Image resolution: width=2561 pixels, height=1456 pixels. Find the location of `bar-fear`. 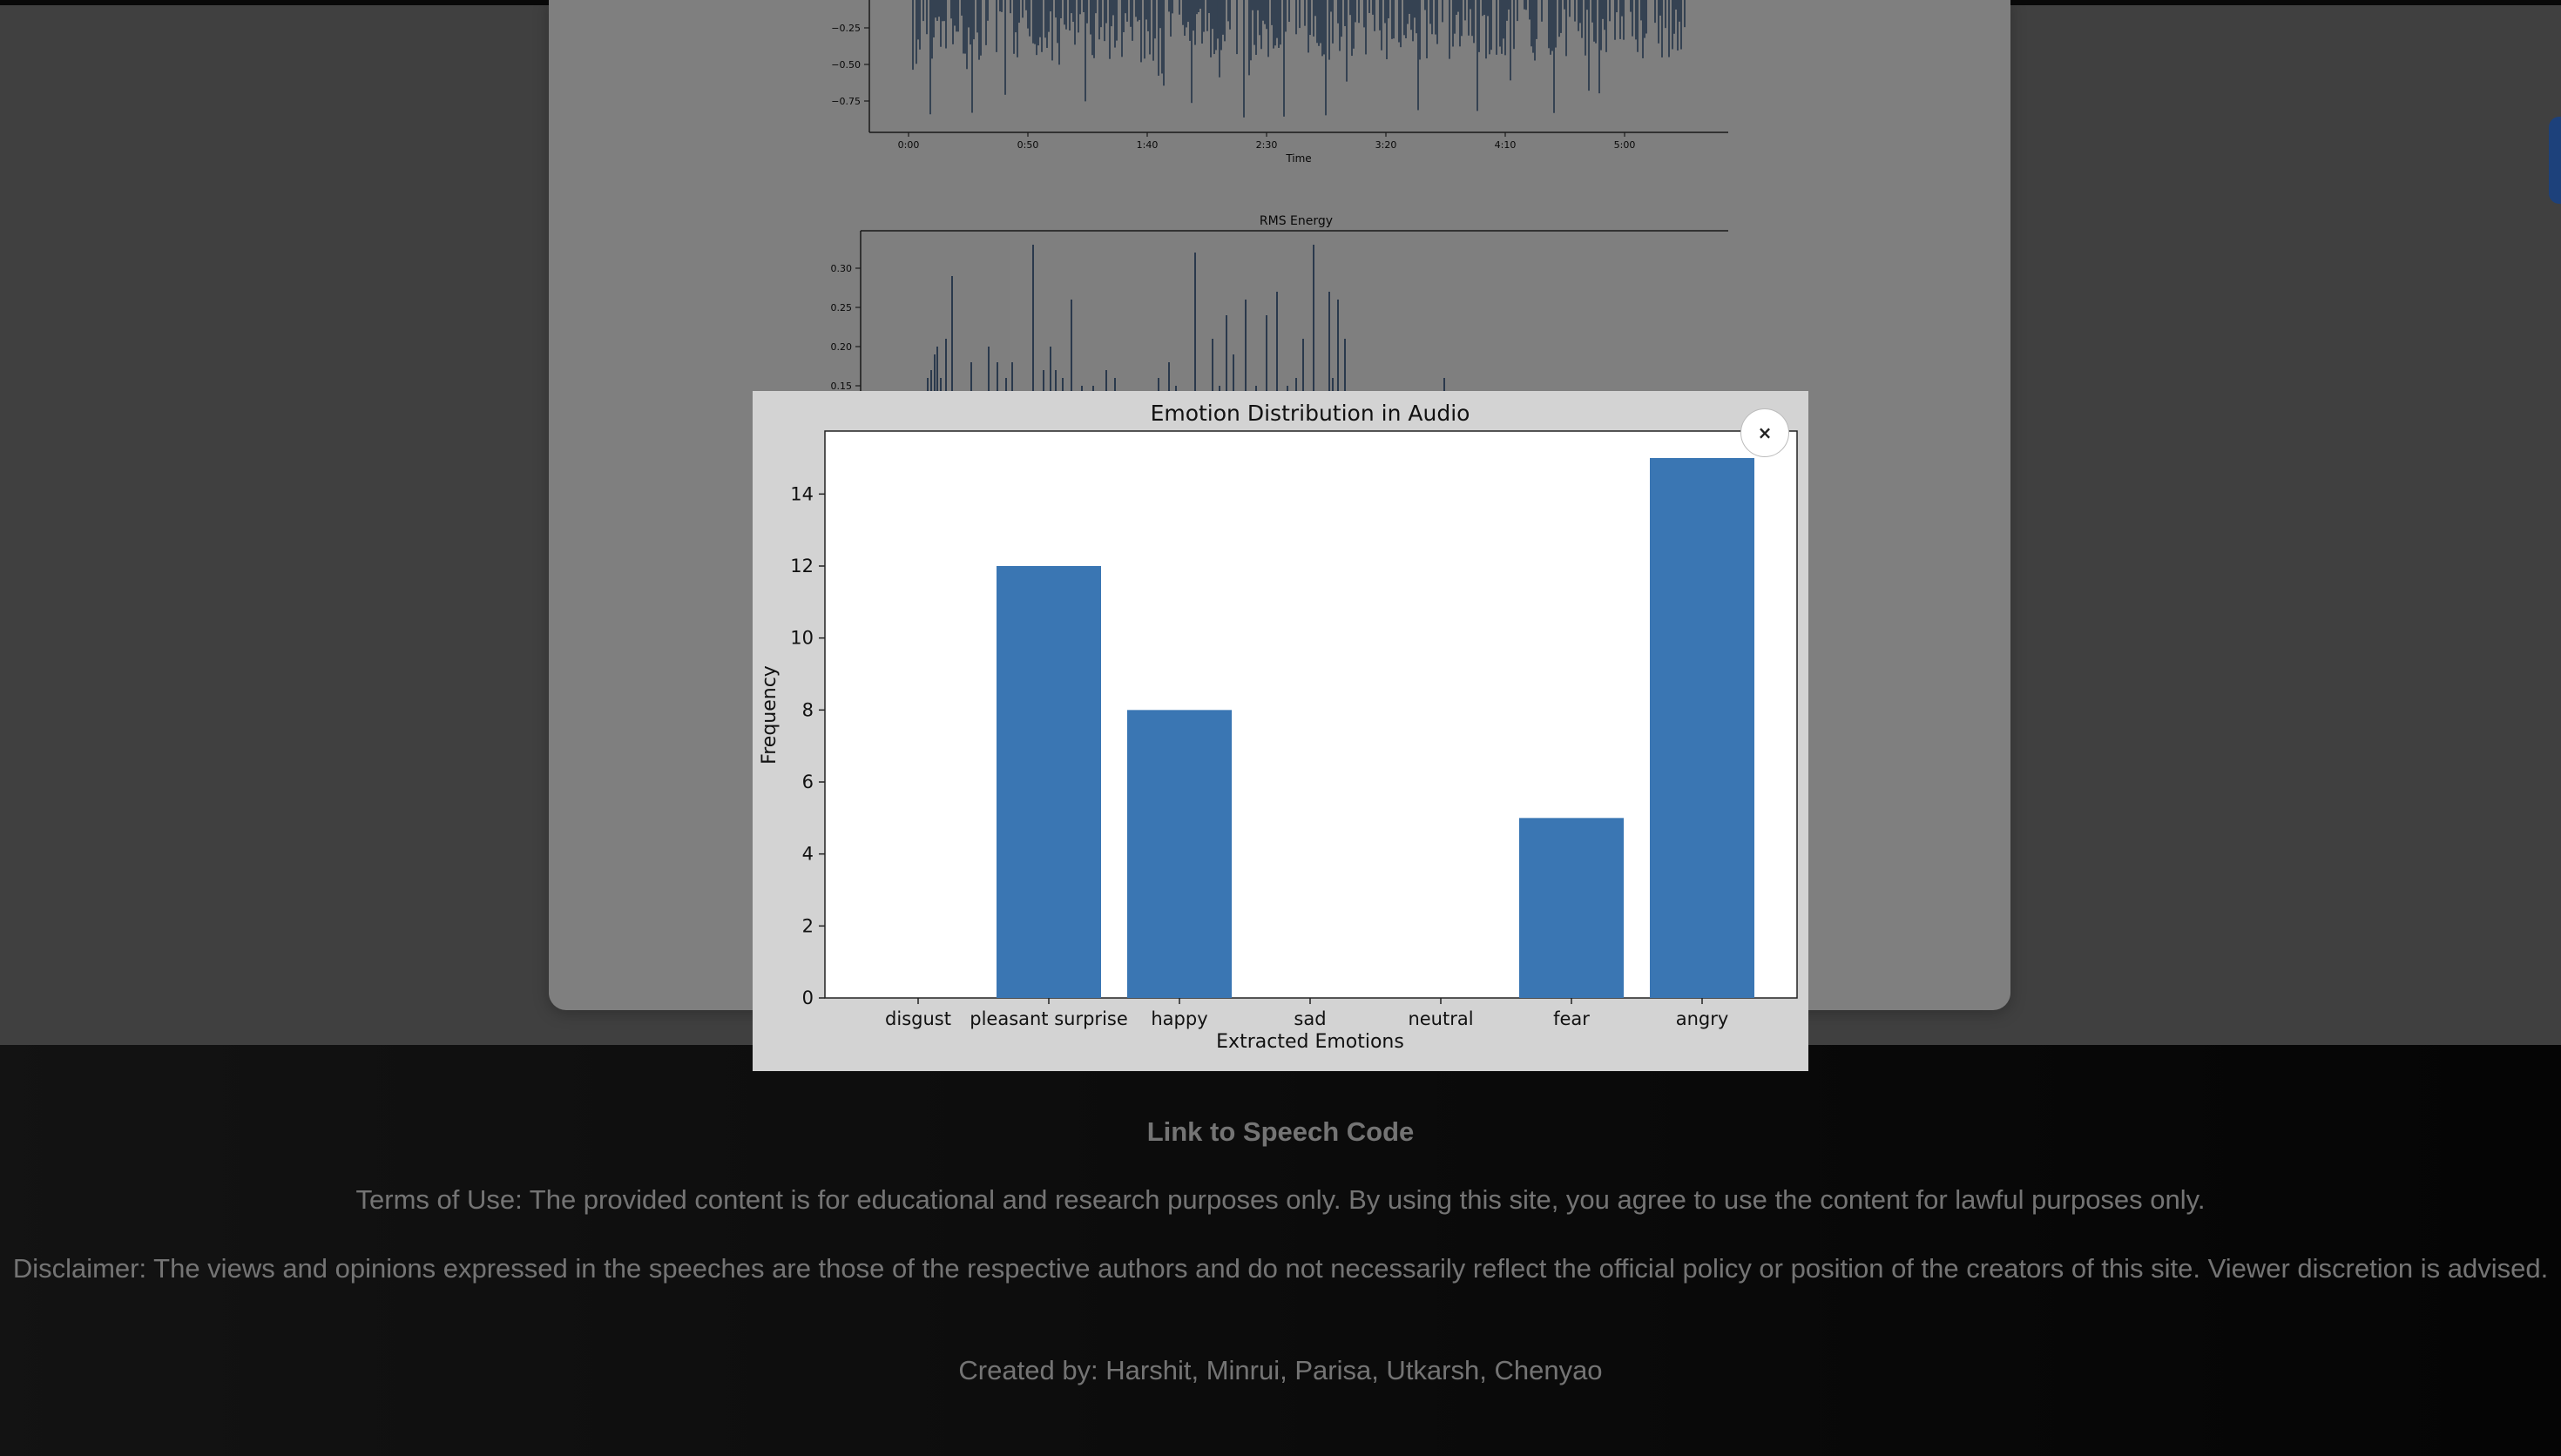

bar-fear is located at coordinates (1571, 908).